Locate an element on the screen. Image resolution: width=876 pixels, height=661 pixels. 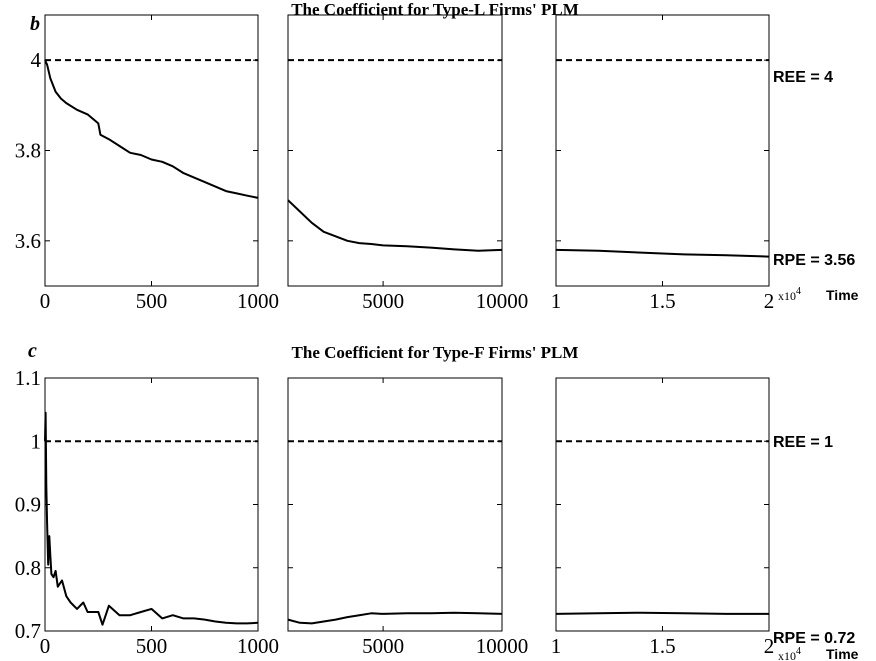
chart-title: The Coefficient for Type-L Firms' PLM is located at coordinates (435, 9).